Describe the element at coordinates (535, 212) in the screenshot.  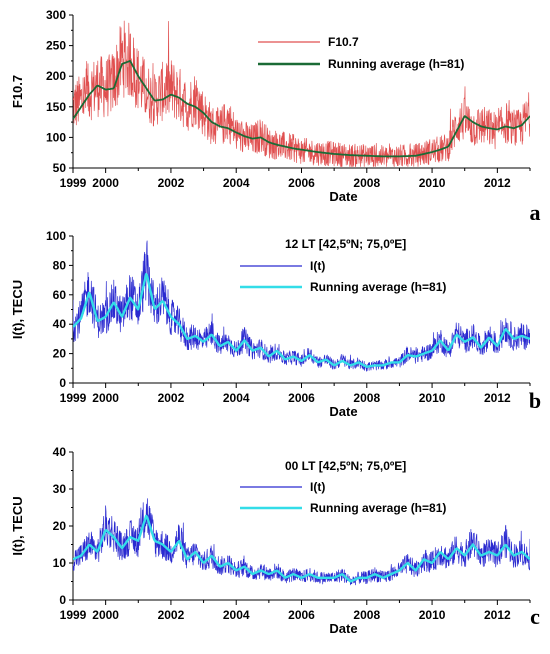
I see `panel-label: a` at that location.